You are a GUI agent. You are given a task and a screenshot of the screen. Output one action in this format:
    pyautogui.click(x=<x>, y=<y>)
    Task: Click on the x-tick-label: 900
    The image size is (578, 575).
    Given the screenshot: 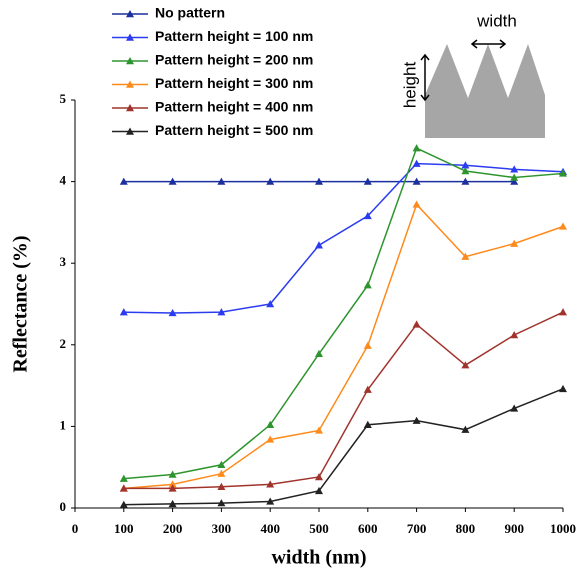 What is the action you would take?
    pyautogui.click(x=514, y=528)
    